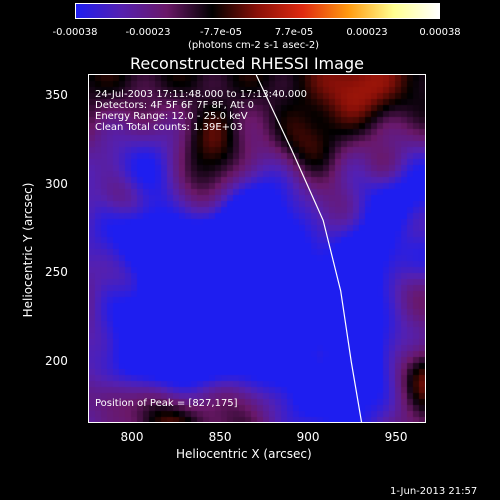 This screenshot has height=500, width=500. I want to click on y-tick-label: 350, so click(56, 95).